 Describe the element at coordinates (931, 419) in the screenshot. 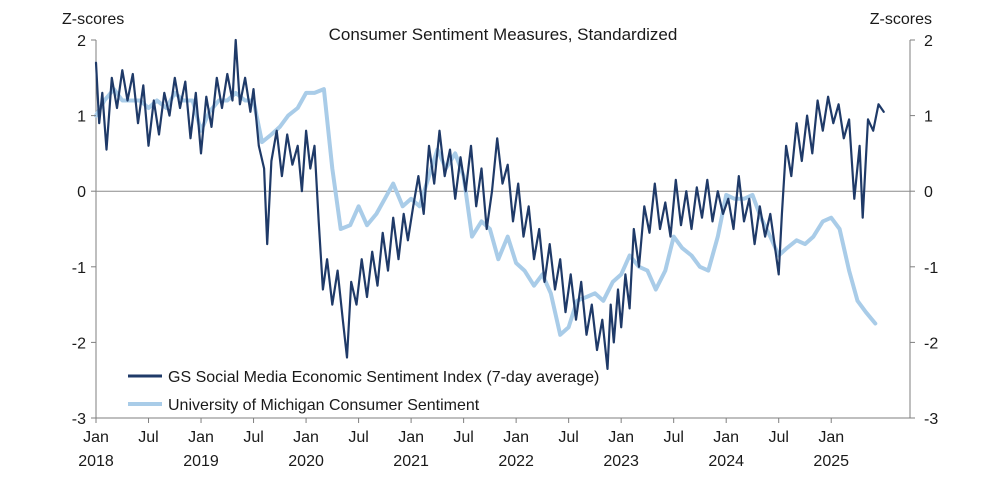

I see `y-tick-label-right: -3` at that location.